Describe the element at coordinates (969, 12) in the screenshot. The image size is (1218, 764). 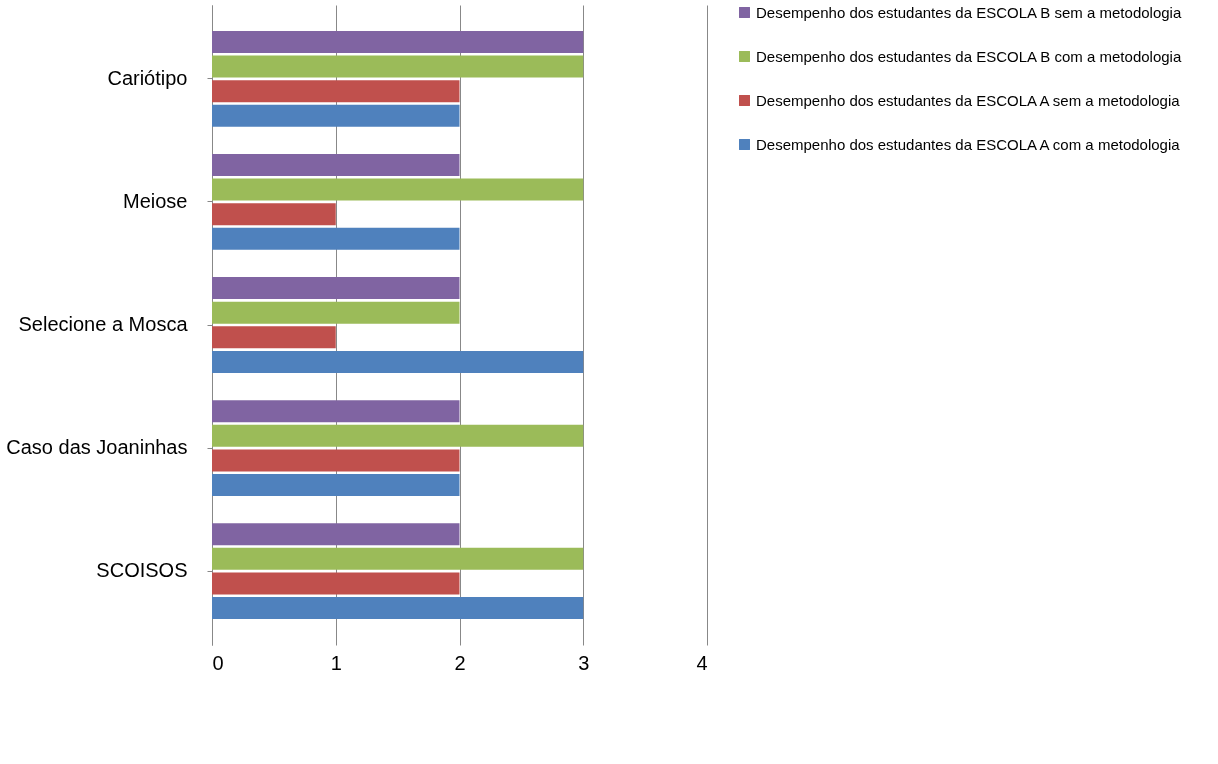
I see `legend-label: Desempenho dos estudantes da ESCOLA B sem a metodologia` at that location.